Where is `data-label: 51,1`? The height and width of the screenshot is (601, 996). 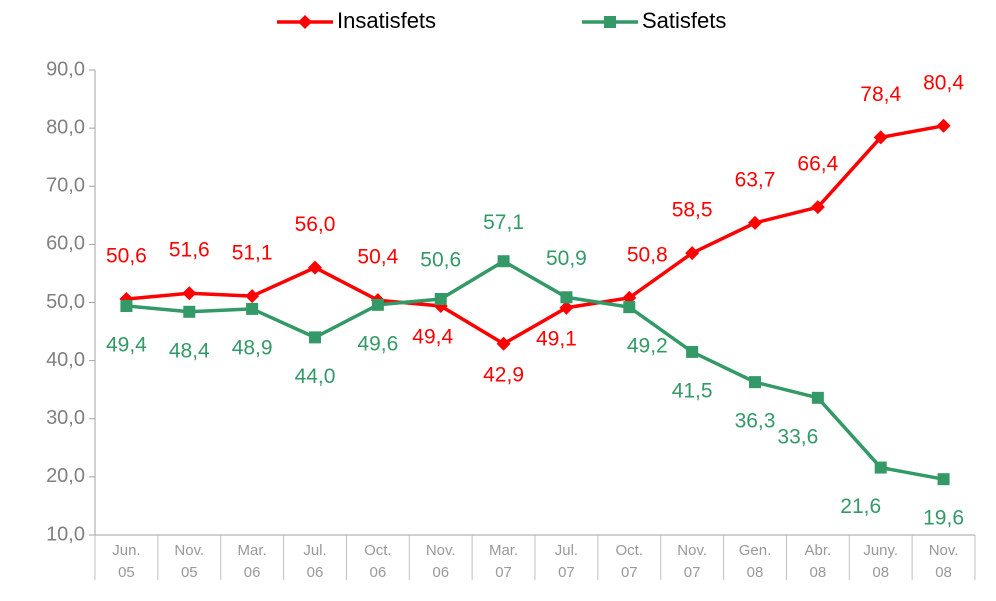
data-label: 51,1 is located at coordinates (252, 253).